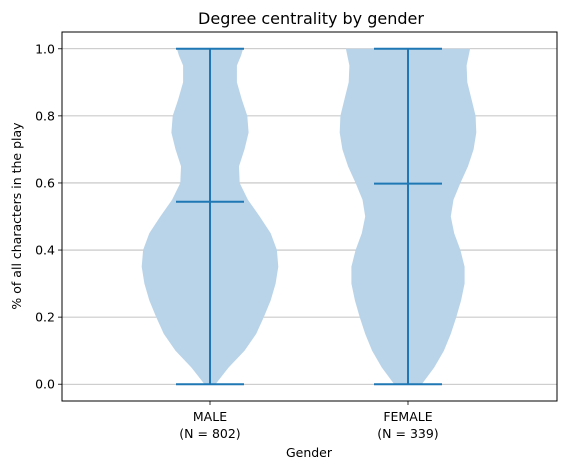 This screenshot has width=567, height=471. I want to click on x-axis-ticks: MALE (N = 802) FEMALE (N = 339), so click(309, 421).